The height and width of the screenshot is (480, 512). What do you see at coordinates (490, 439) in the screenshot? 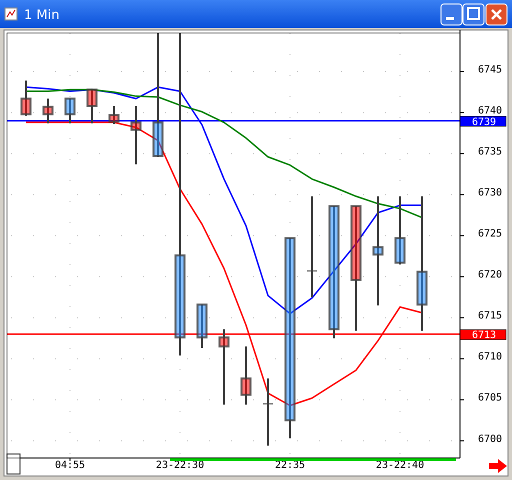
I see `y-tick-label: 6700` at bounding box center [490, 439].